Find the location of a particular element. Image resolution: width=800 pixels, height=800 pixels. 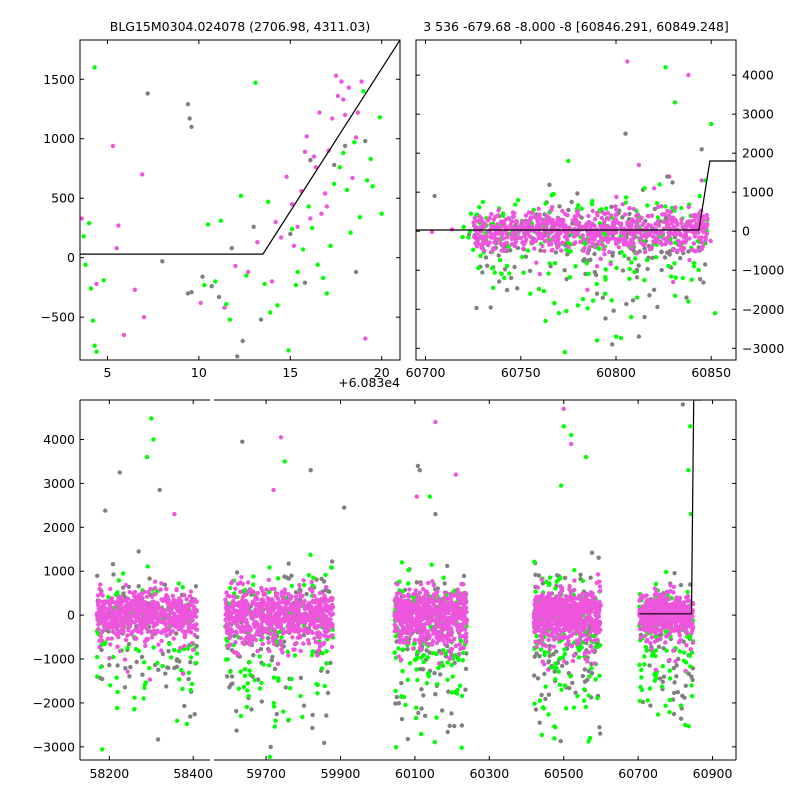

top-left-magenta-point is located at coordinates (361, 81).